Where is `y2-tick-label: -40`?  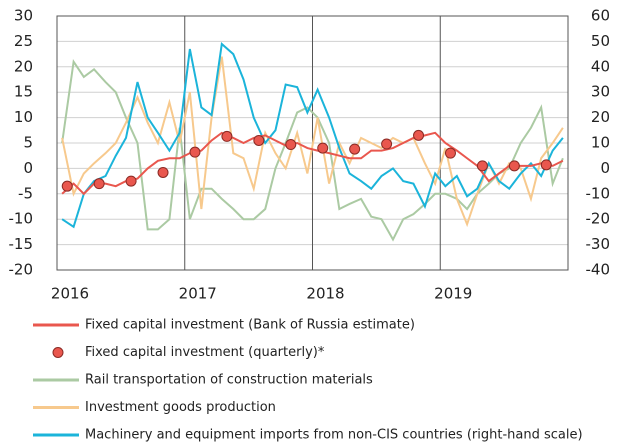
y2-tick-label: -40 is located at coordinates (598, 270).